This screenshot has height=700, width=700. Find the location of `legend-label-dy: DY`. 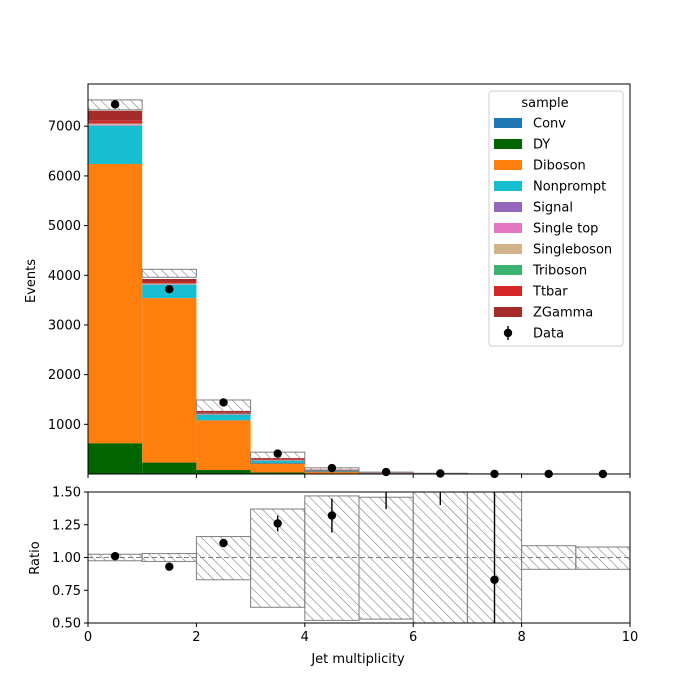

legend-label-dy: DY is located at coordinates (541, 145).